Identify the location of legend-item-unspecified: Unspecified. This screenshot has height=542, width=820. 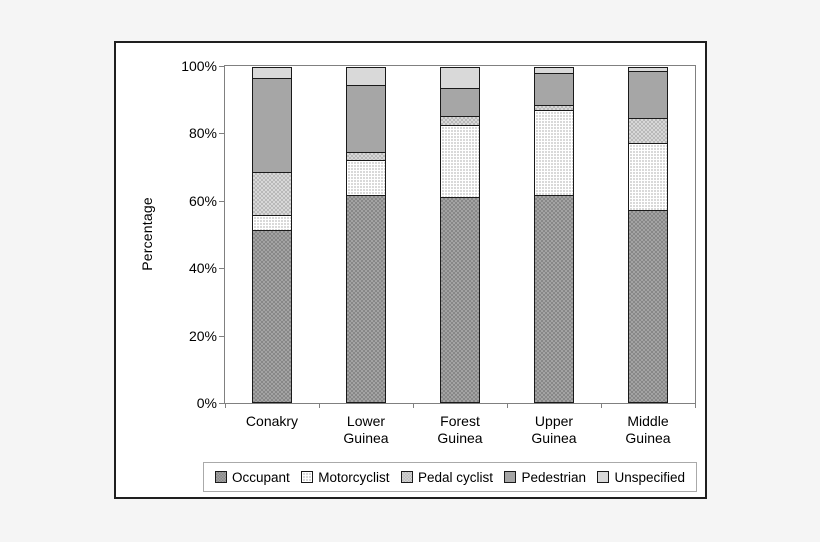
(641, 477).